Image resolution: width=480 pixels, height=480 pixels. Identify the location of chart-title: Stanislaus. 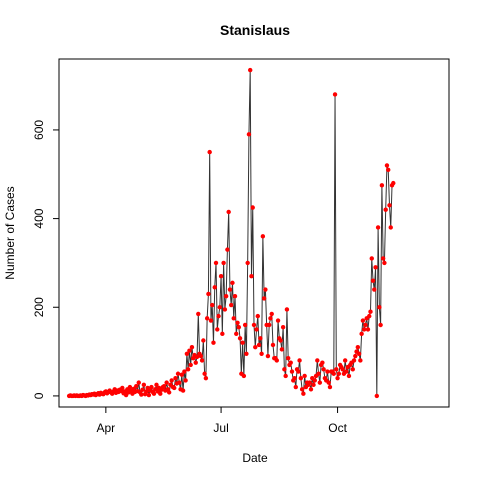
(255, 30).